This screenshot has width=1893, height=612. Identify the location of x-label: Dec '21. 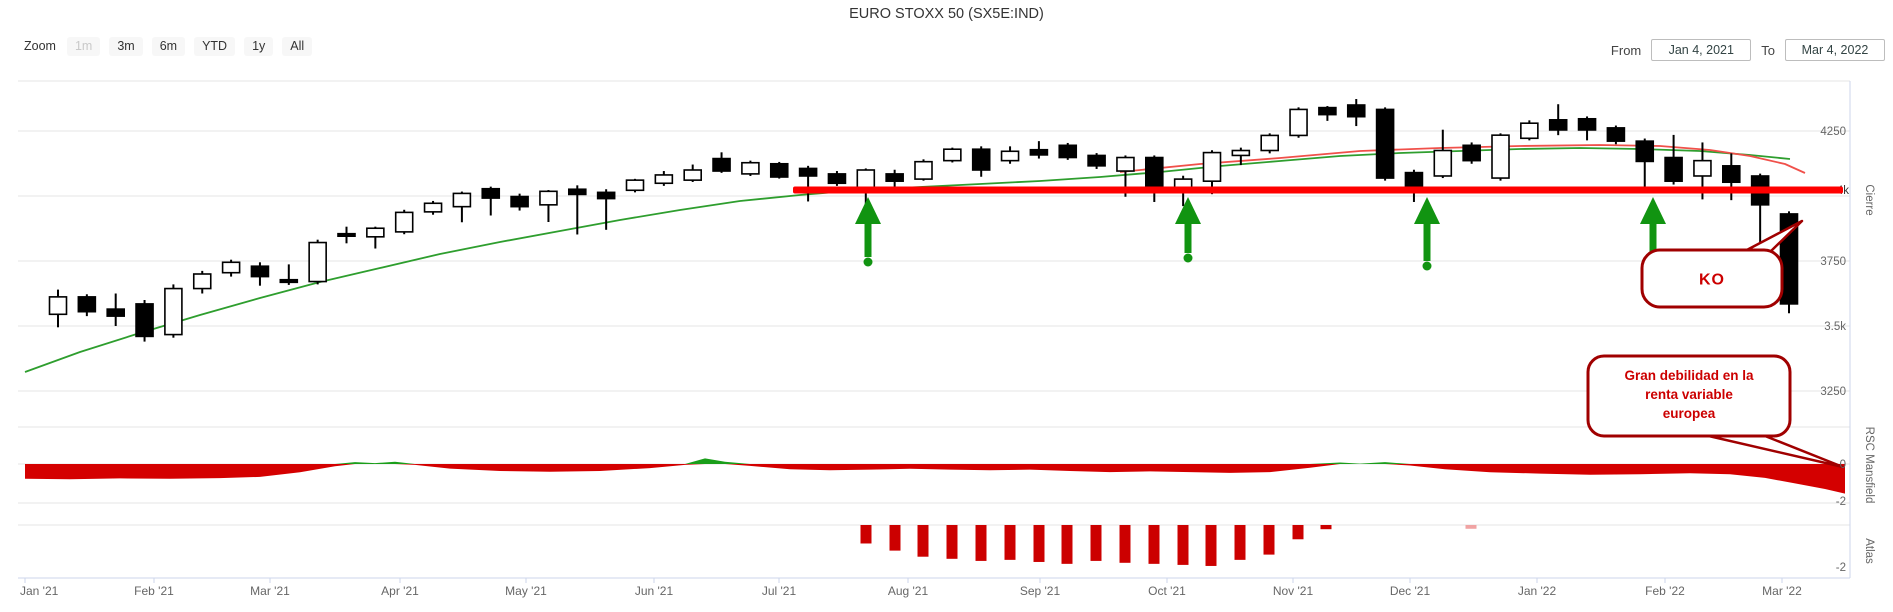
(1410, 591).